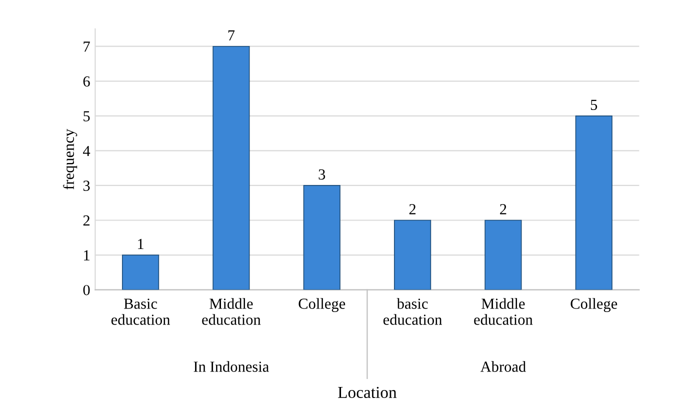 The height and width of the screenshot is (414, 680). Describe the element at coordinates (86, 81) in the screenshot. I see `y-tick-label: 6` at that location.